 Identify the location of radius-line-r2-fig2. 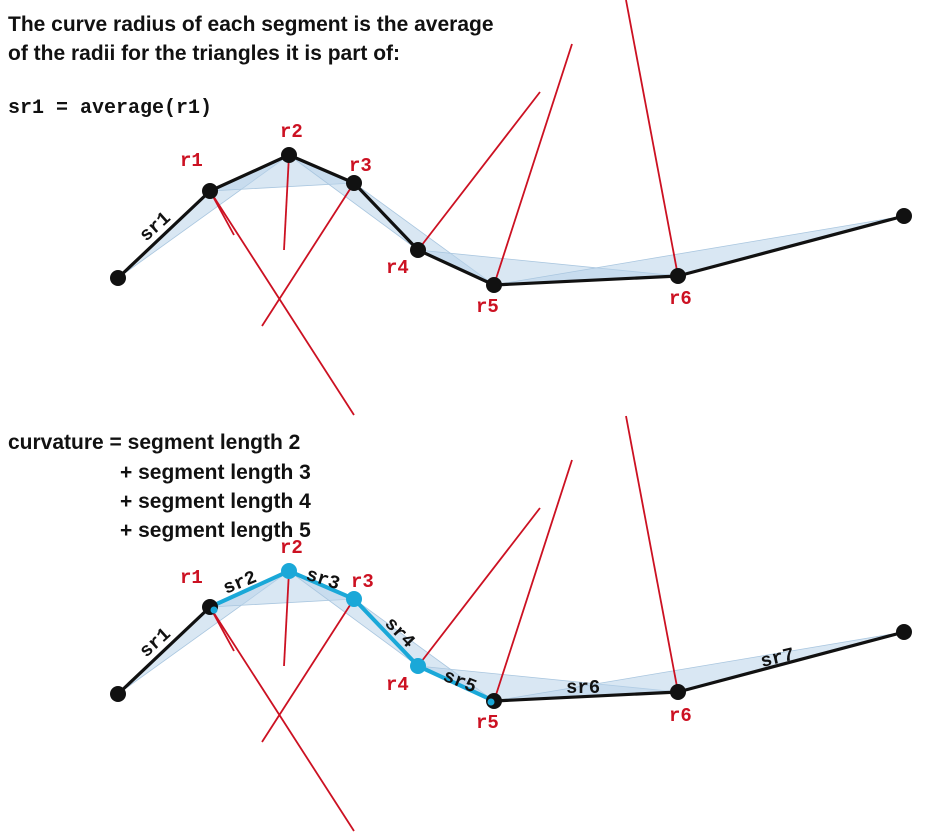
(286, 618).